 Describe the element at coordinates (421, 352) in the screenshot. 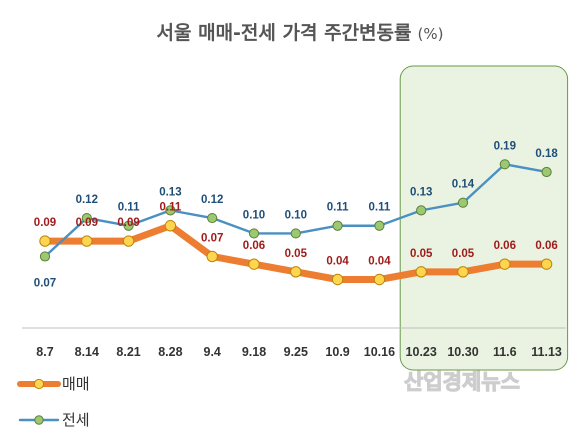

I see `x-tick-label: 10.23` at that location.